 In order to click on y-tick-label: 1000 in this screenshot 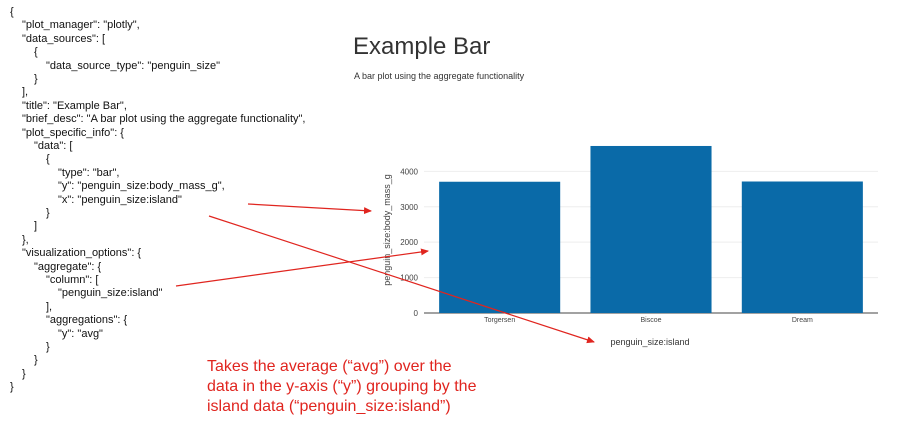, I will do `click(409, 278)`.